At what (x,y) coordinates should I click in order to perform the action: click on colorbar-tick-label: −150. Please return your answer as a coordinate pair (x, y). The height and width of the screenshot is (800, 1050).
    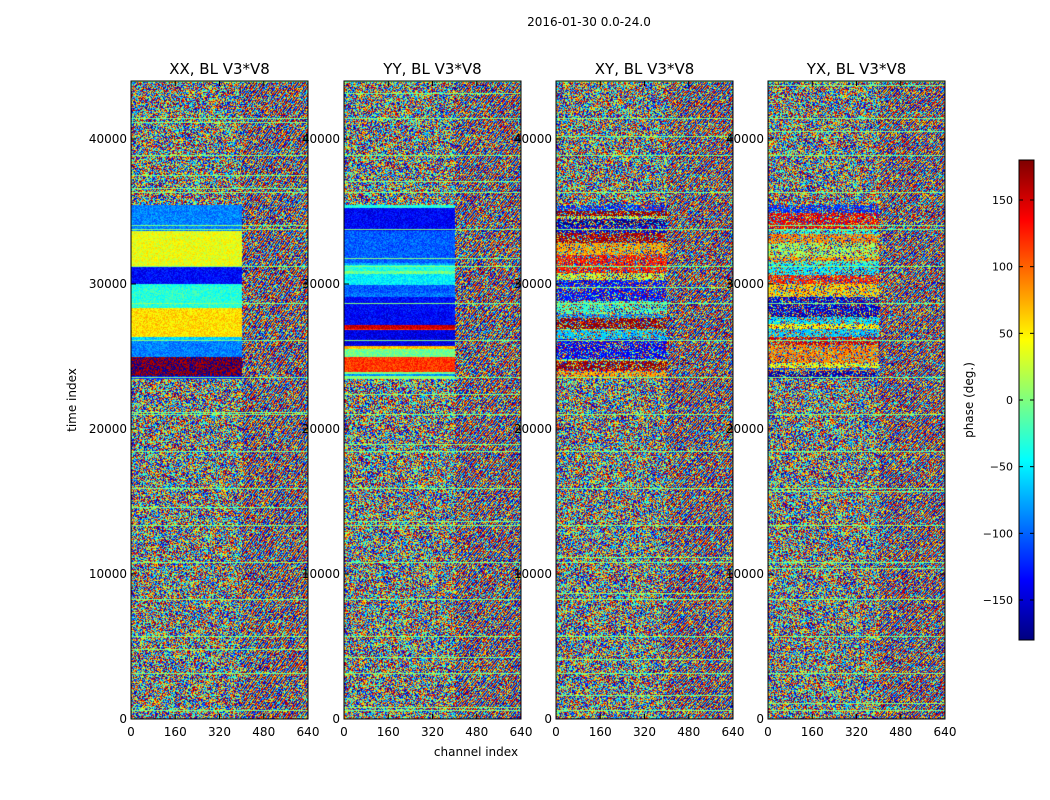
    Looking at the image, I should click on (998, 600).